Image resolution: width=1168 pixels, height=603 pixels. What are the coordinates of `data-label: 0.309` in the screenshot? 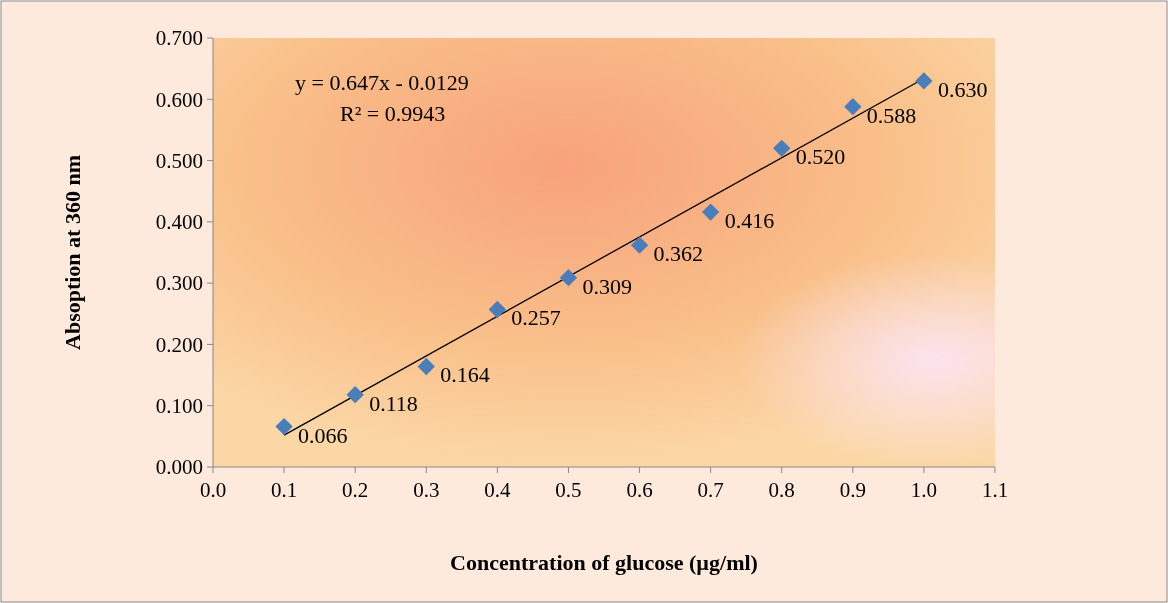 It's located at (607, 286).